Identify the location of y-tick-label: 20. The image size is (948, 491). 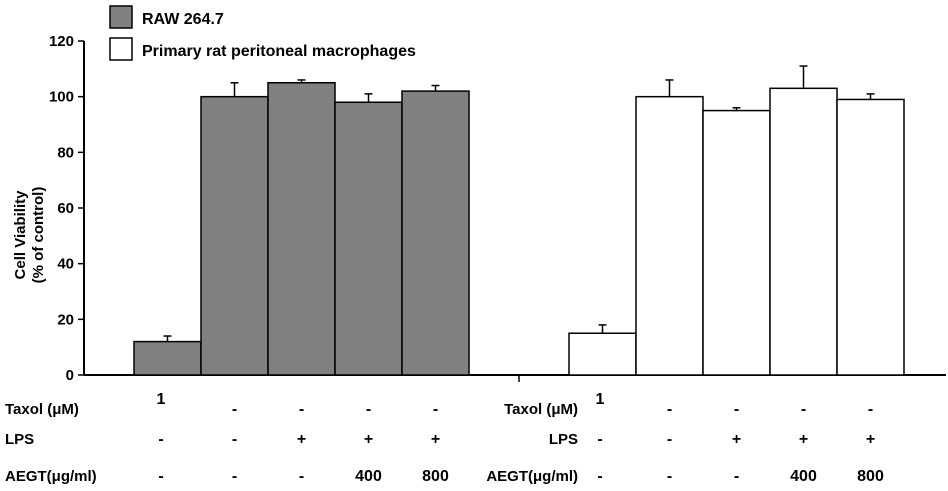
(65, 319).